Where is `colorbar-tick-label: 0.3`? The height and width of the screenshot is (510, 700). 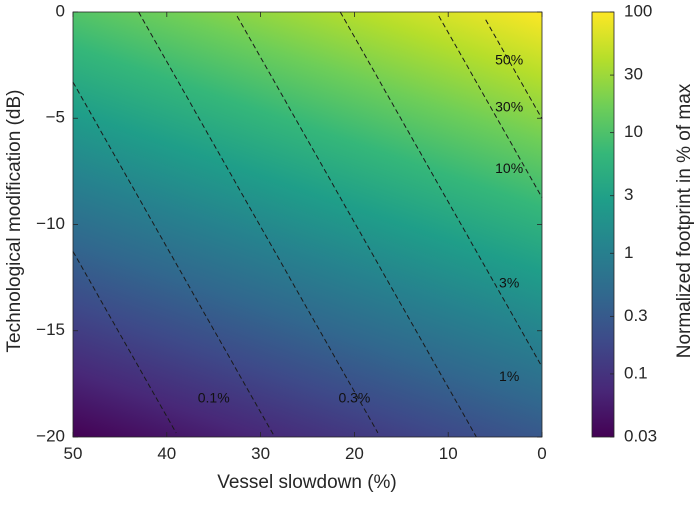
colorbar-tick-label: 0.3 is located at coordinates (636, 315).